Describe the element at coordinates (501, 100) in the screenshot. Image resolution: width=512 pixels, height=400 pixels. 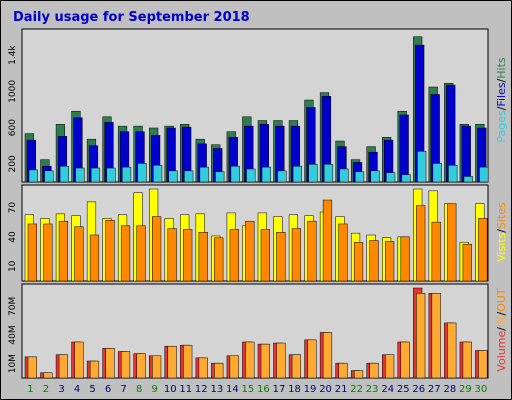
I see `legend-hits-files-pages: Pages/Files/Hits` at that location.